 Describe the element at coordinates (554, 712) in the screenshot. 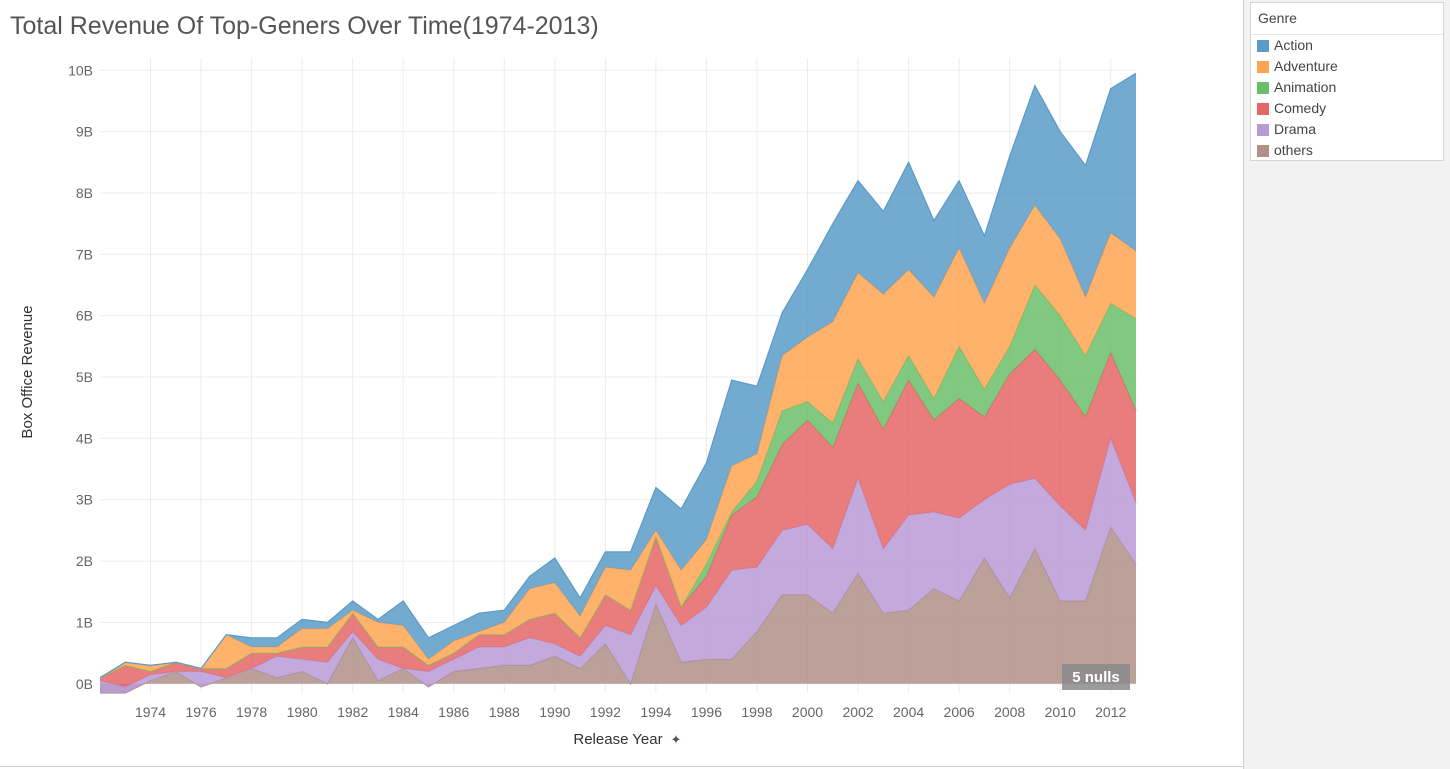

I see `x-tick-label: 1990` at that location.